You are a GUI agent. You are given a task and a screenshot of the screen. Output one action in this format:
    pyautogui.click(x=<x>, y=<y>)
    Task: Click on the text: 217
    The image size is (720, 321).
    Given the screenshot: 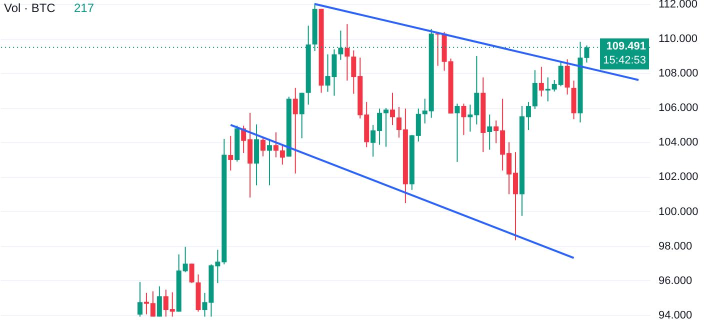 What is the action you would take?
    pyautogui.click(x=84, y=8)
    